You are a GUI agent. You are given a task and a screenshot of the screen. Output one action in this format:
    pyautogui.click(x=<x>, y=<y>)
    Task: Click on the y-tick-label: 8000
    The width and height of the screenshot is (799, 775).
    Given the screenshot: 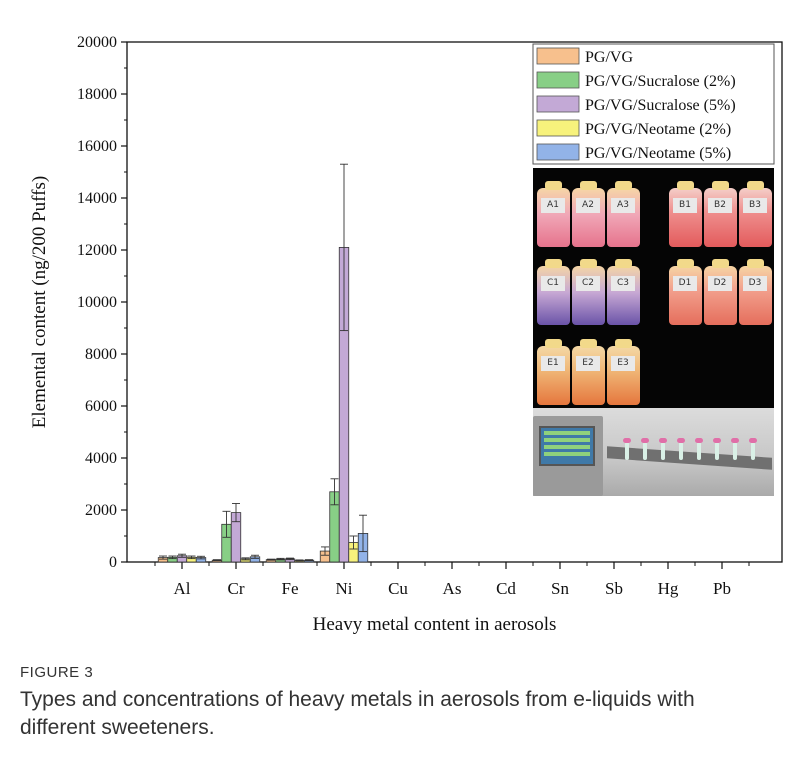 What is the action you would take?
    pyautogui.click(x=101, y=354)
    